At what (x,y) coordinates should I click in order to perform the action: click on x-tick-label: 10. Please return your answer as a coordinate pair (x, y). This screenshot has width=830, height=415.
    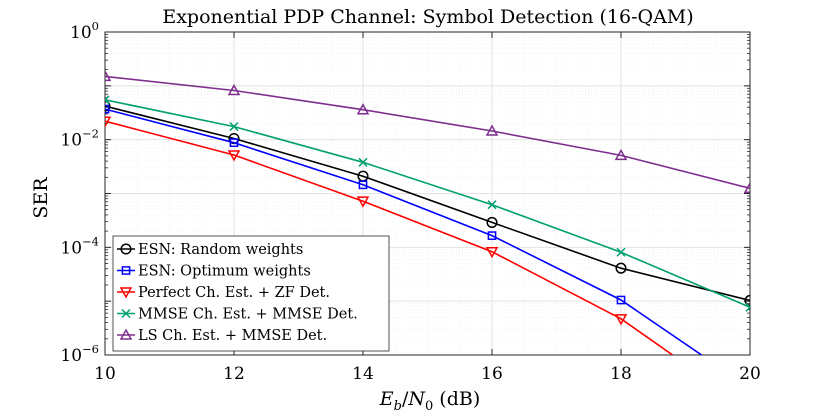
    Looking at the image, I should click on (105, 374).